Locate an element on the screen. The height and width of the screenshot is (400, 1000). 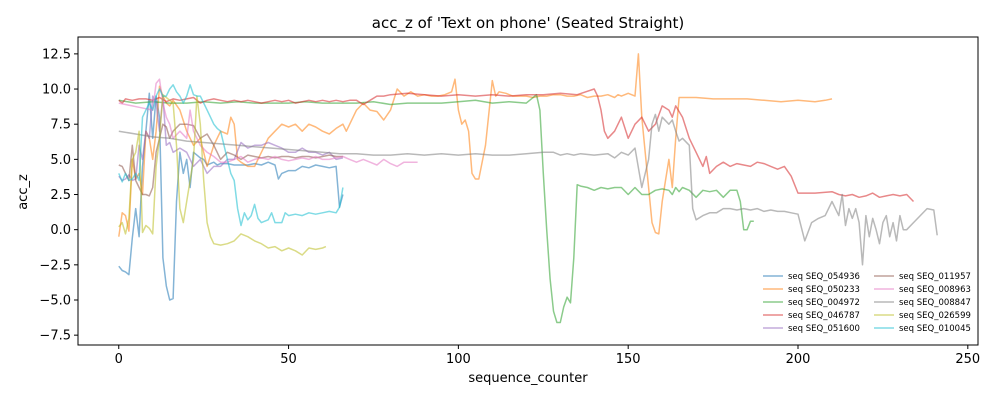
y-axis: −7.5 −5.0 −2.5 0.0 2.5 5.0 7.5 10.0 12.5 is located at coordinates (58, 195).